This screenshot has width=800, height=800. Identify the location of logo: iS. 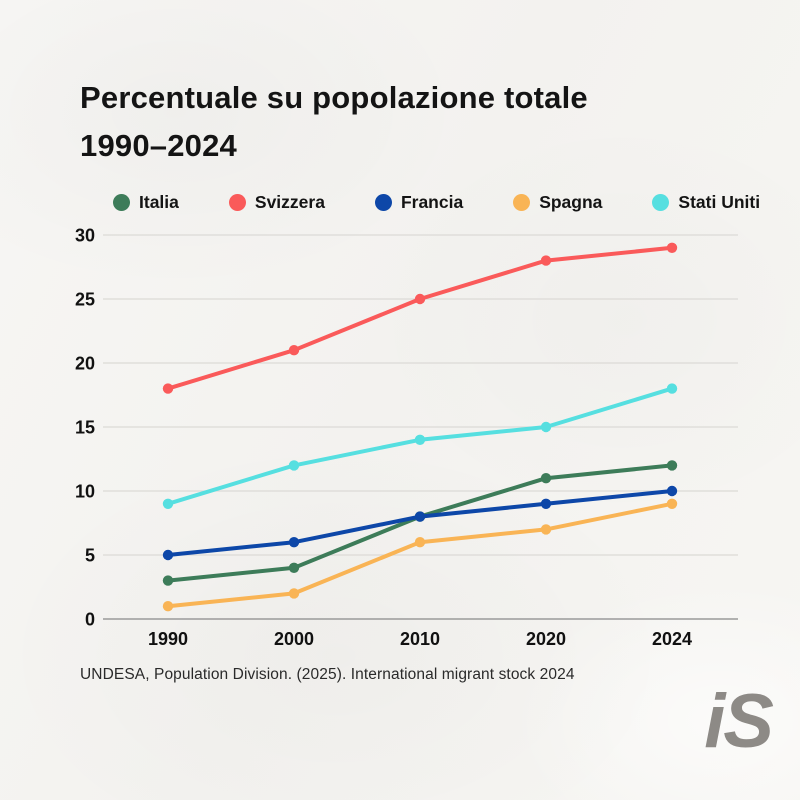
(739, 721).